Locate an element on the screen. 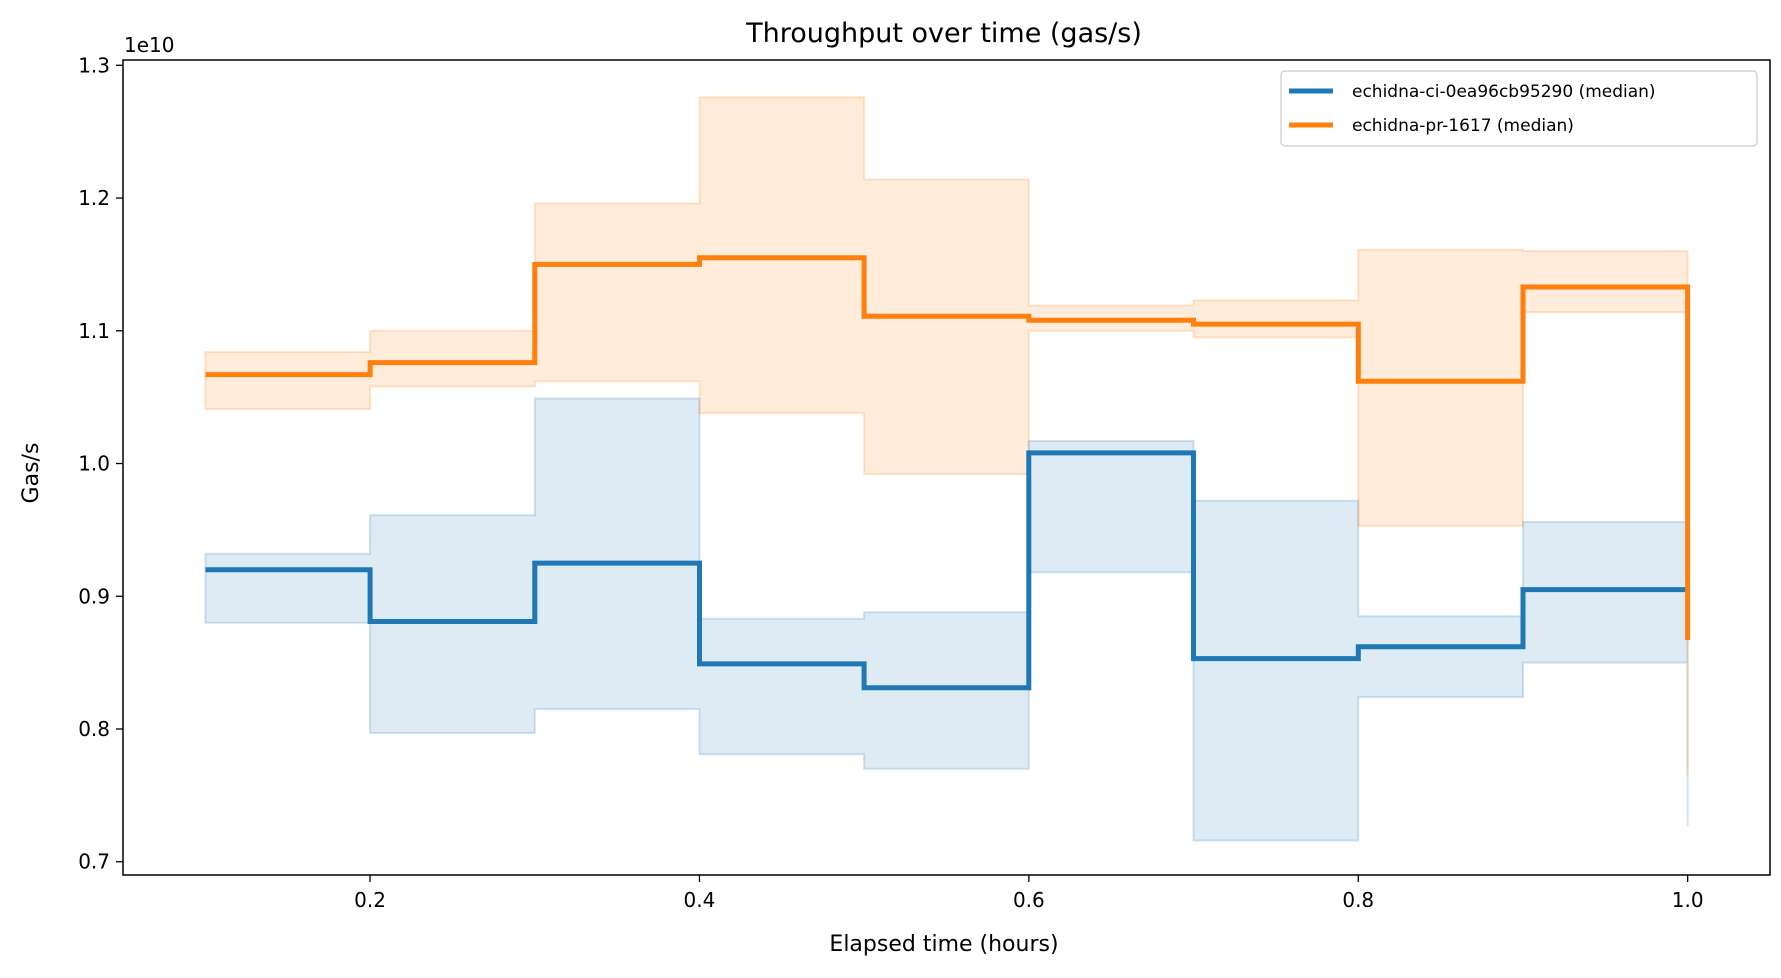 The height and width of the screenshot is (978, 1781). x-tick-label: 0.2 is located at coordinates (370, 900).